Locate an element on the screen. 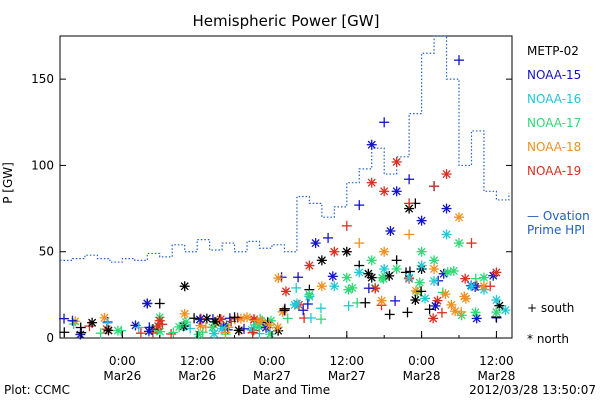  x-tick-date: Mar27 is located at coordinates (347, 376).